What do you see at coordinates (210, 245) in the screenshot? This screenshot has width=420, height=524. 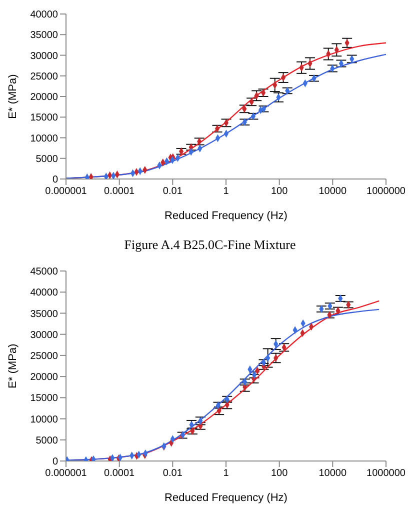 I see `text: Figure A.4 B25.0C-Fine Mixture` at bounding box center [210, 245].